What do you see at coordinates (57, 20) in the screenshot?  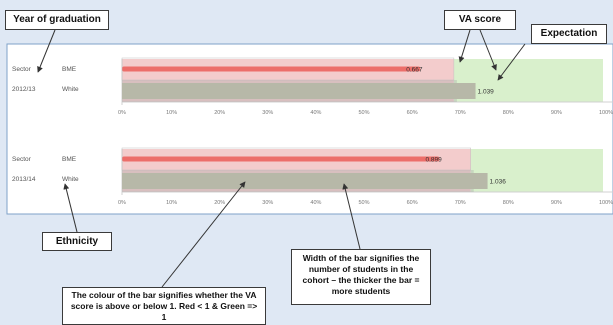 I see `callout-year-of-graduation: Year of graduation` at bounding box center [57, 20].